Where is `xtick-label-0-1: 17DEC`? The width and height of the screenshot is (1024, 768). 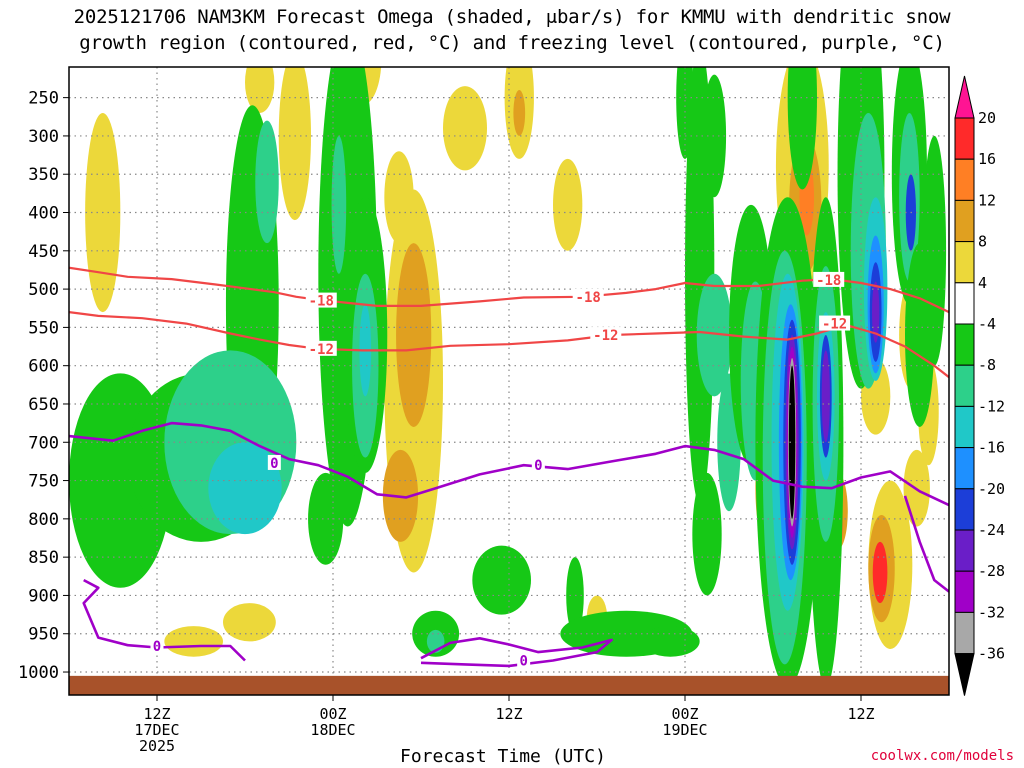
xtick-label-0-1: 17DEC is located at coordinates (156, 730).